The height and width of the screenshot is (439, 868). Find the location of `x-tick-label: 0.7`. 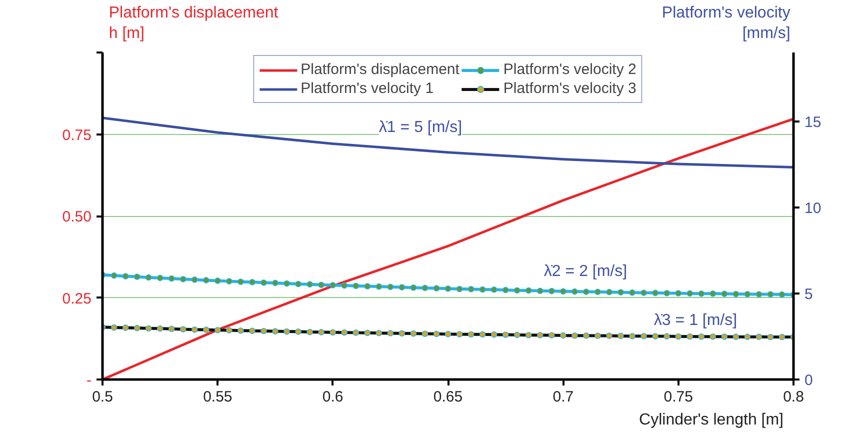

x-tick-label: 0.7 is located at coordinates (563, 397).